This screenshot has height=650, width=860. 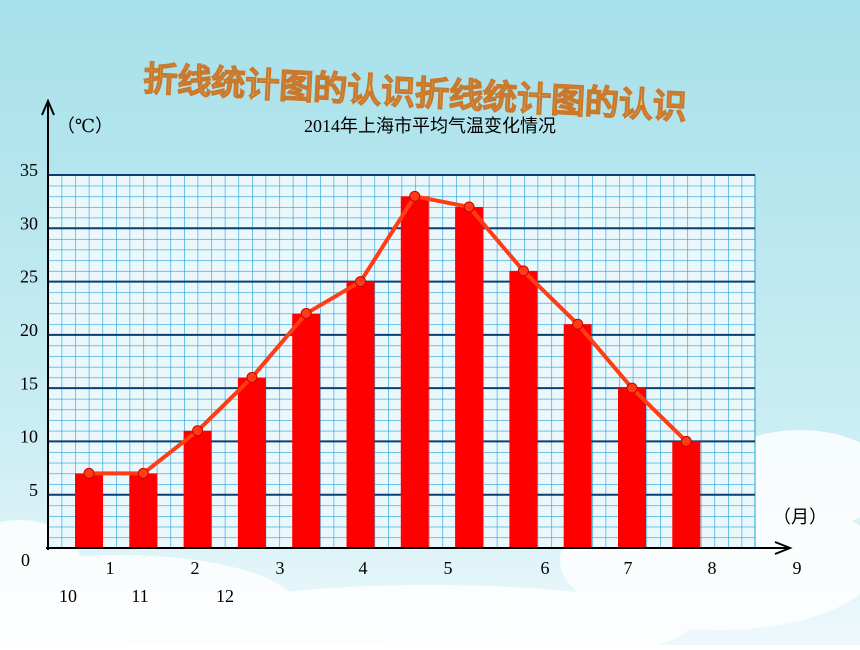 What do you see at coordinates (29, 330) in the screenshot?
I see `y-tick-label: 20` at bounding box center [29, 330].